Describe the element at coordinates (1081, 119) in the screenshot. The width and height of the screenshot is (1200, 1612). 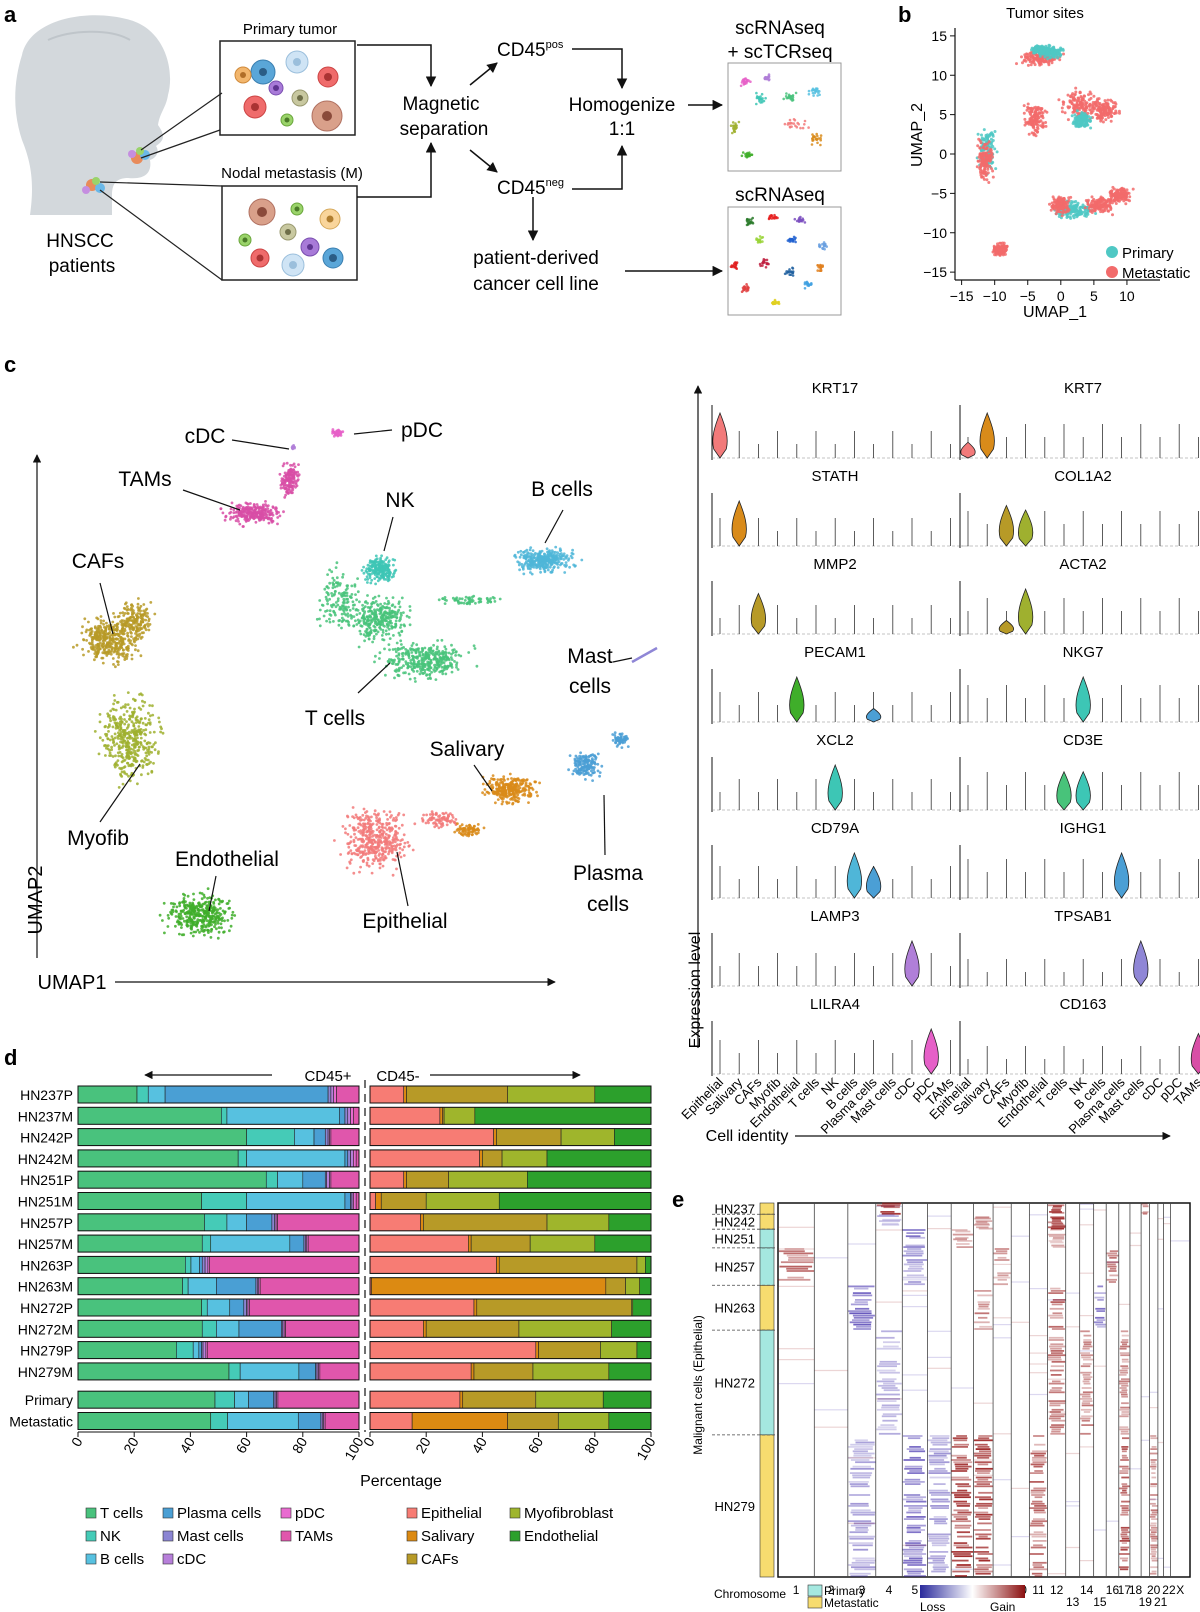
I see `b-cluster` at that location.